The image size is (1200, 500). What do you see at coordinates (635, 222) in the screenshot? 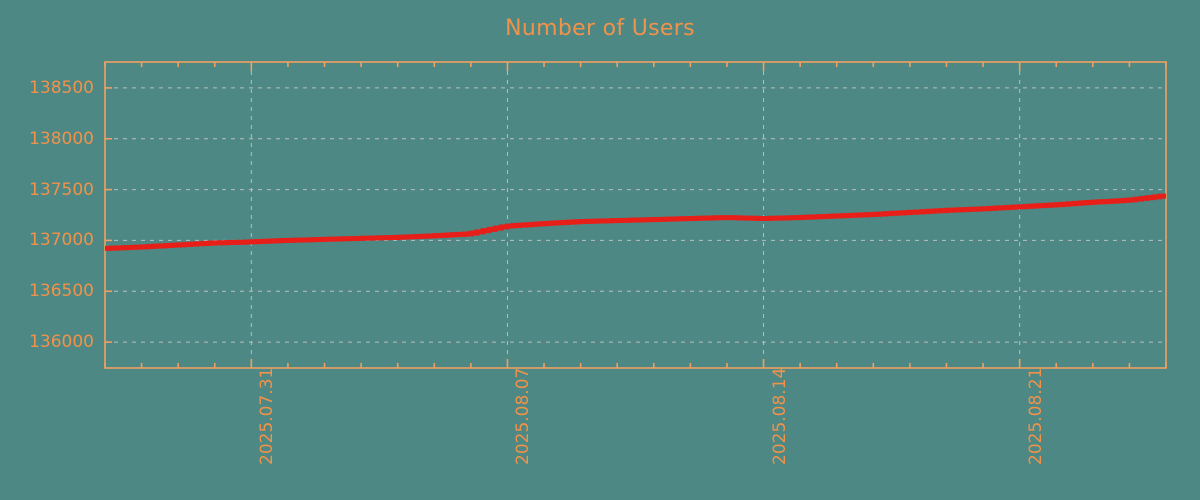
I see `data-line-number-of-users` at bounding box center [635, 222].